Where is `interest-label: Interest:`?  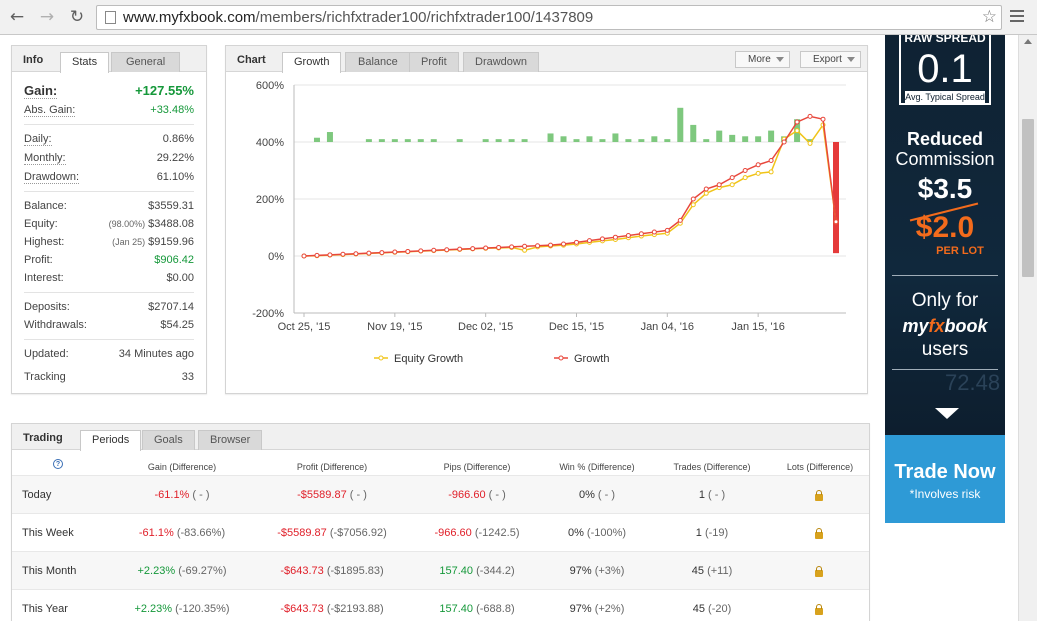
interest-label: Interest: is located at coordinates (44, 278).